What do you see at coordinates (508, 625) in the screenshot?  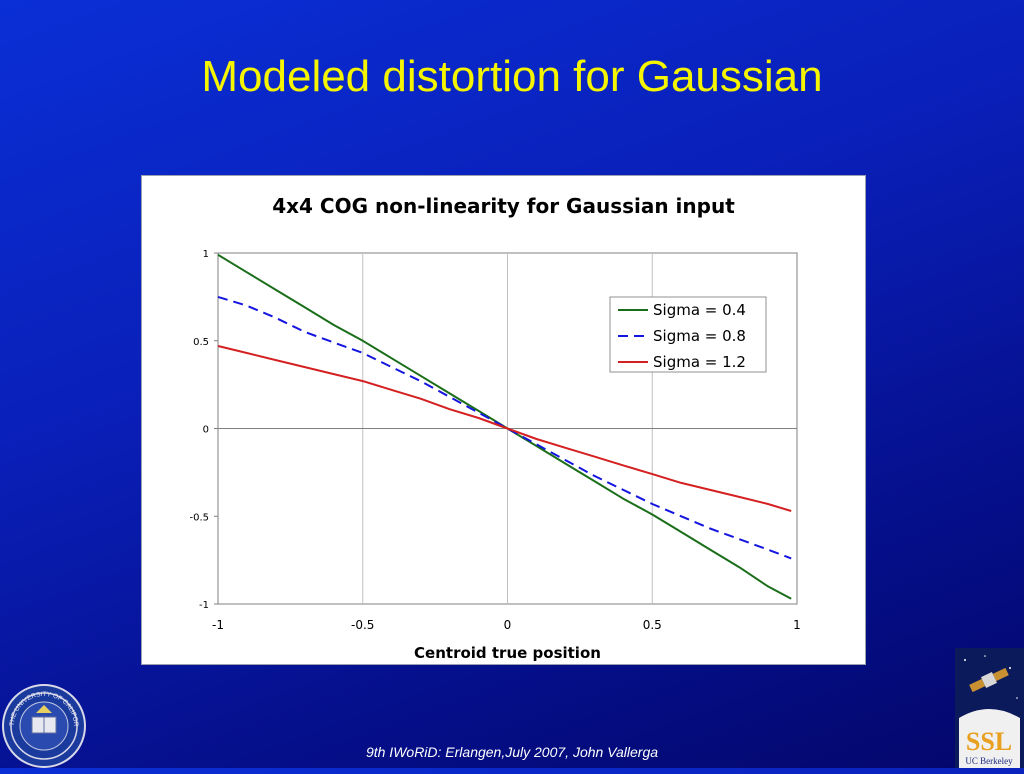 I see `x-tick-label: 0` at bounding box center [508, 625].